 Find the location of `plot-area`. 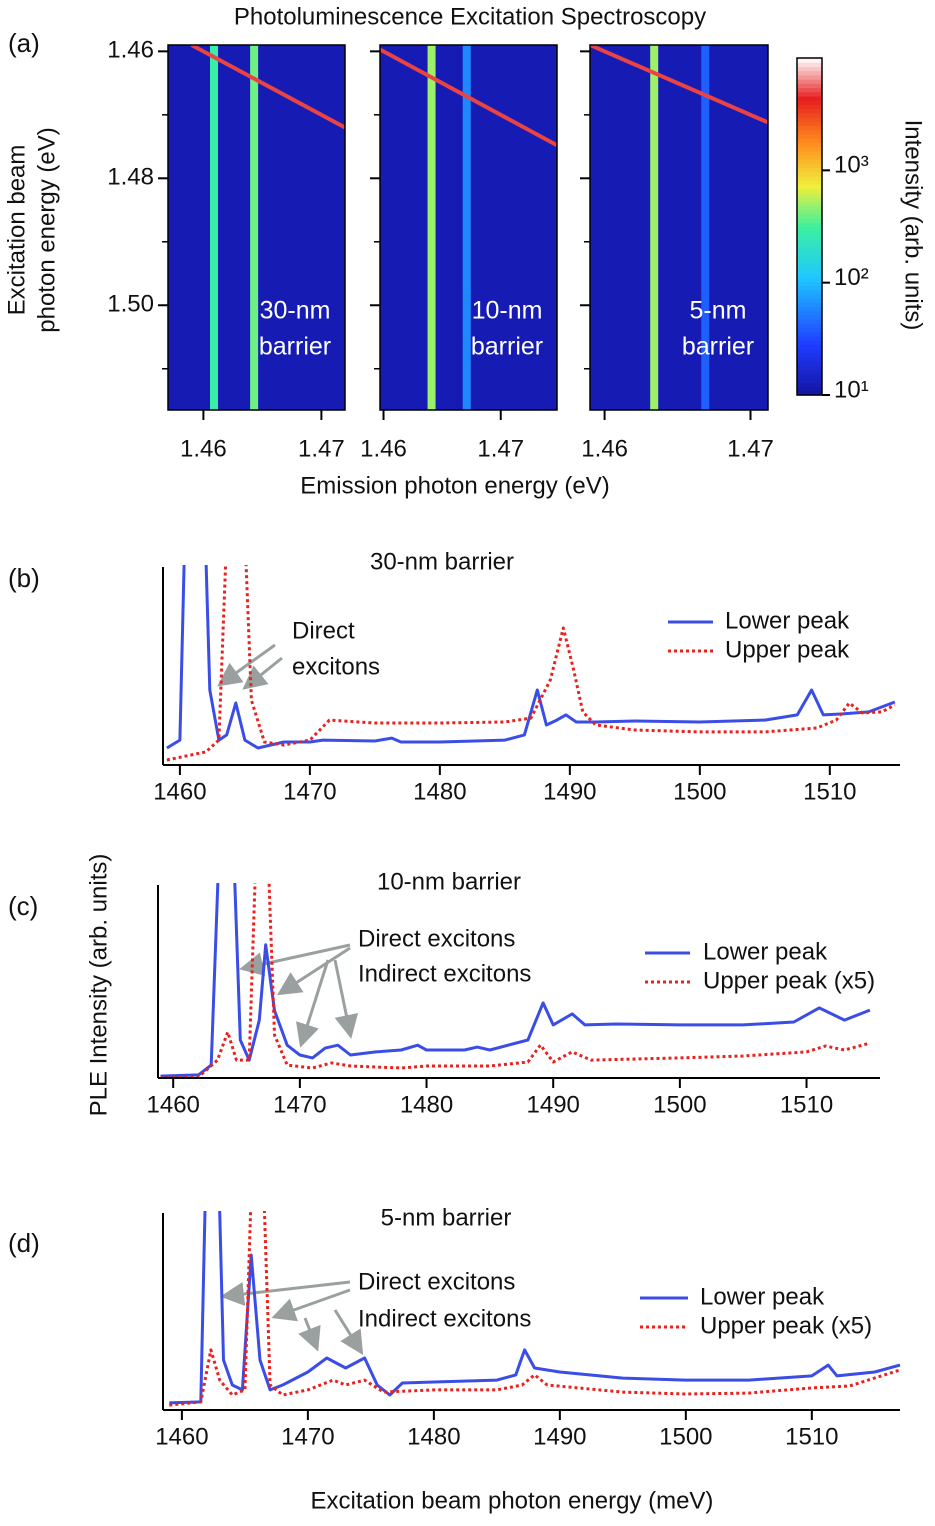

plot-area is located at coordinates (515, 980).